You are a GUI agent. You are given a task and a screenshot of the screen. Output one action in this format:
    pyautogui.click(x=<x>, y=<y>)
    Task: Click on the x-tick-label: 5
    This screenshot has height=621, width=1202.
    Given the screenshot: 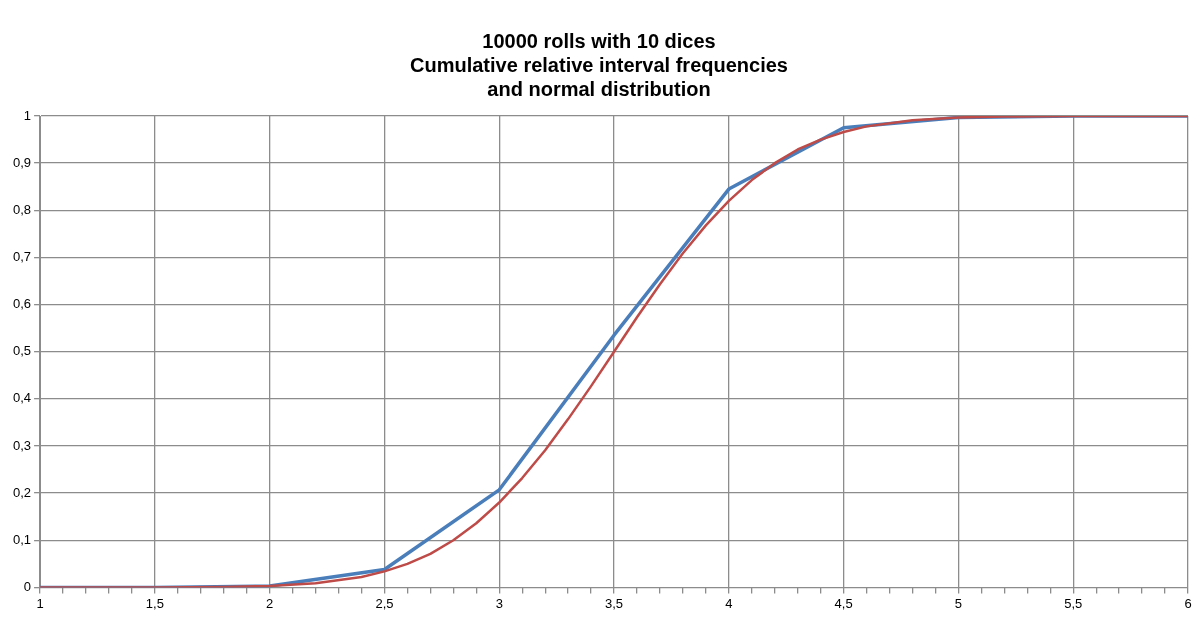 What is the action you would take?
    pyautogui.click(x=958, y=603)
    